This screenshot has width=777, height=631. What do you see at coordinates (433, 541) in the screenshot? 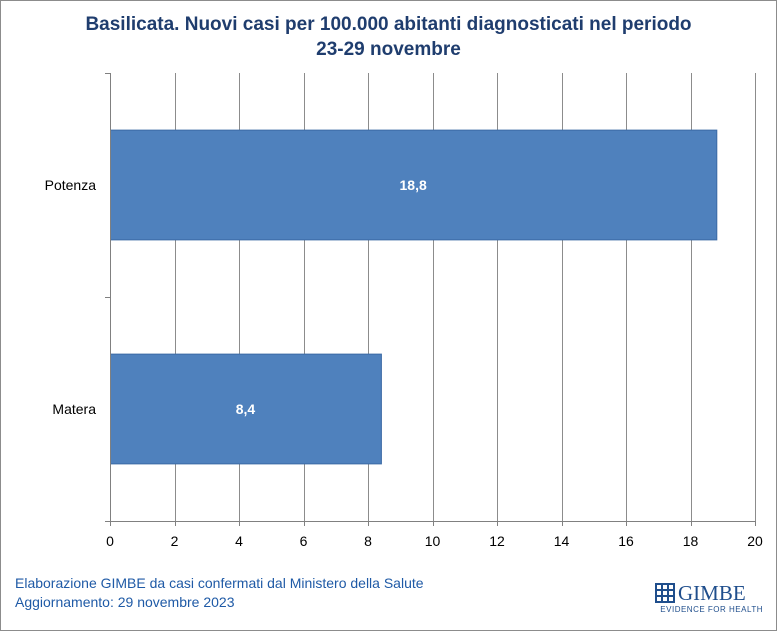
I see `x-tick-label-10: 10` at bounding box center [433, 541].